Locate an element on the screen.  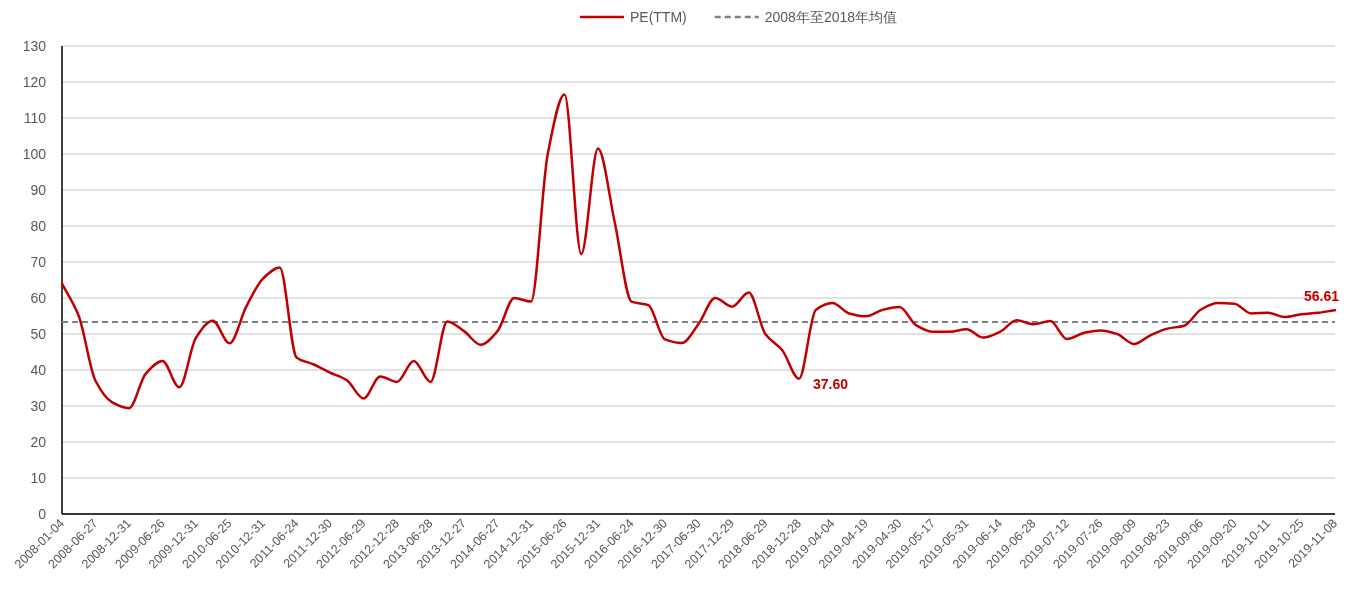
y-tick-label: 110 is located at coordinates (35, 118).